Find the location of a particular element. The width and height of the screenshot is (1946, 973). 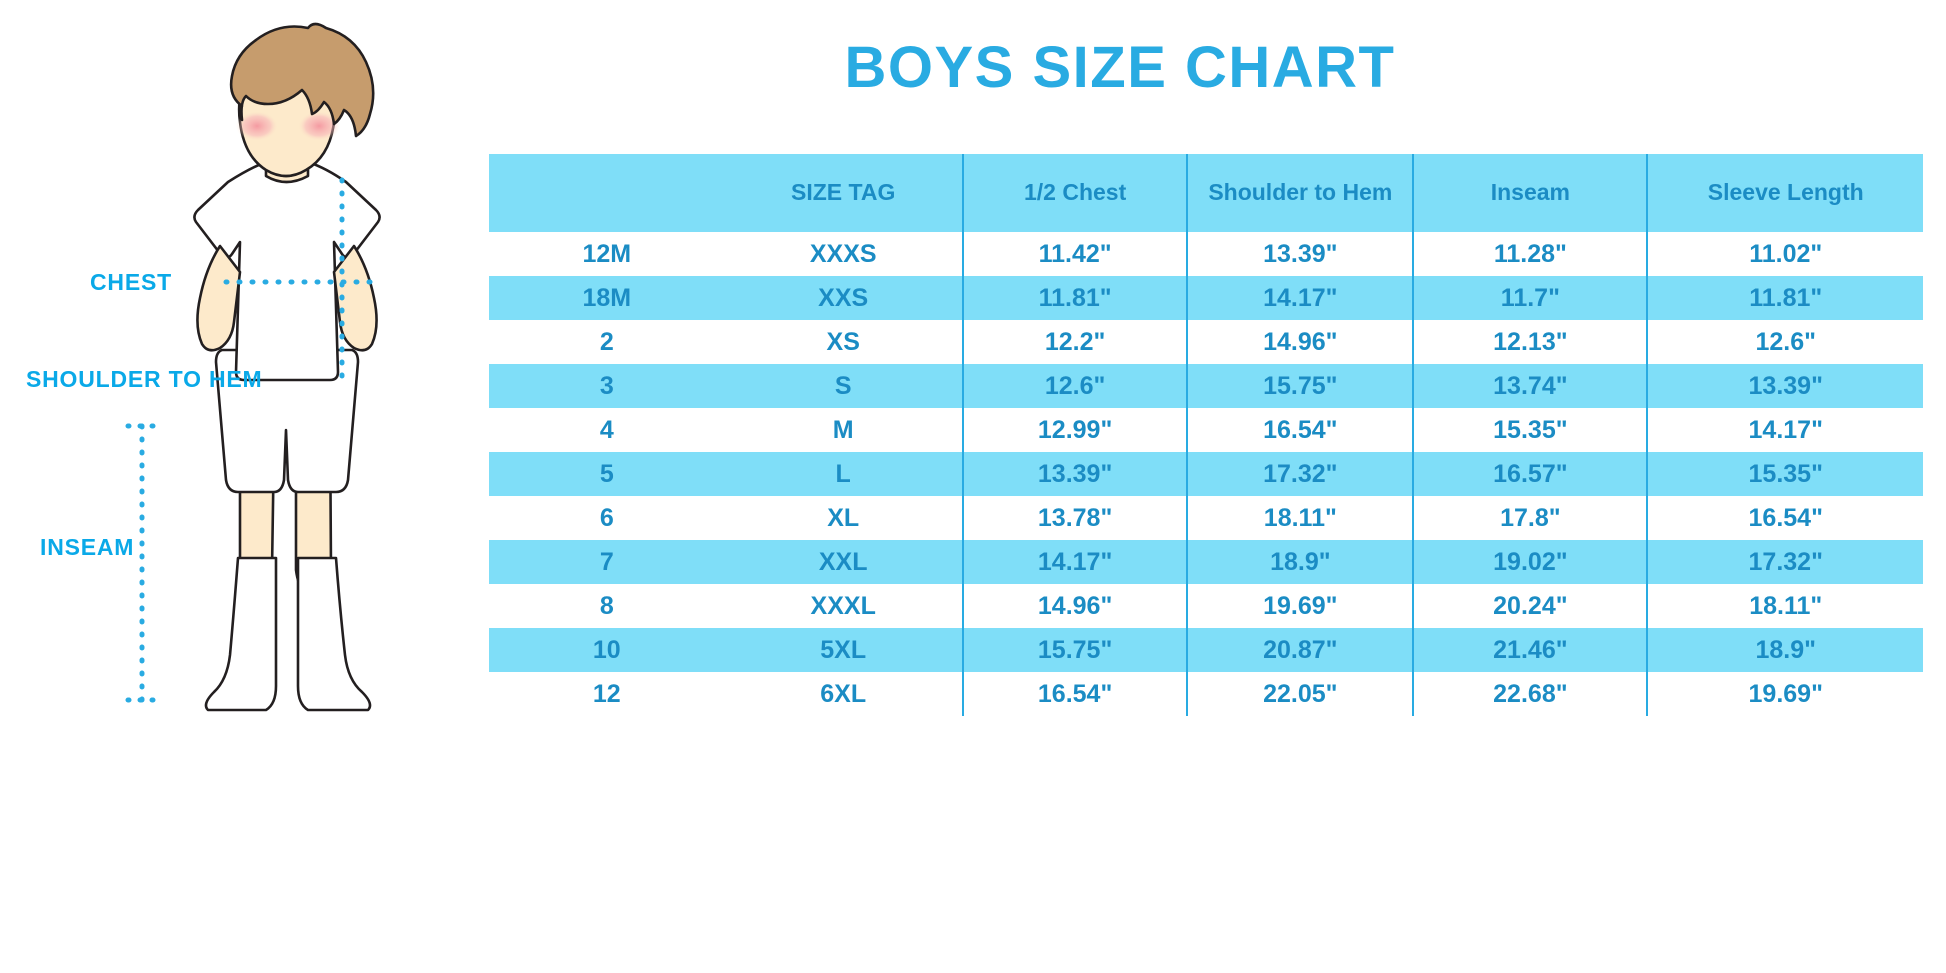

cell-shoulder-to-hem: 14.96" is located at coordinates (1301, 342).